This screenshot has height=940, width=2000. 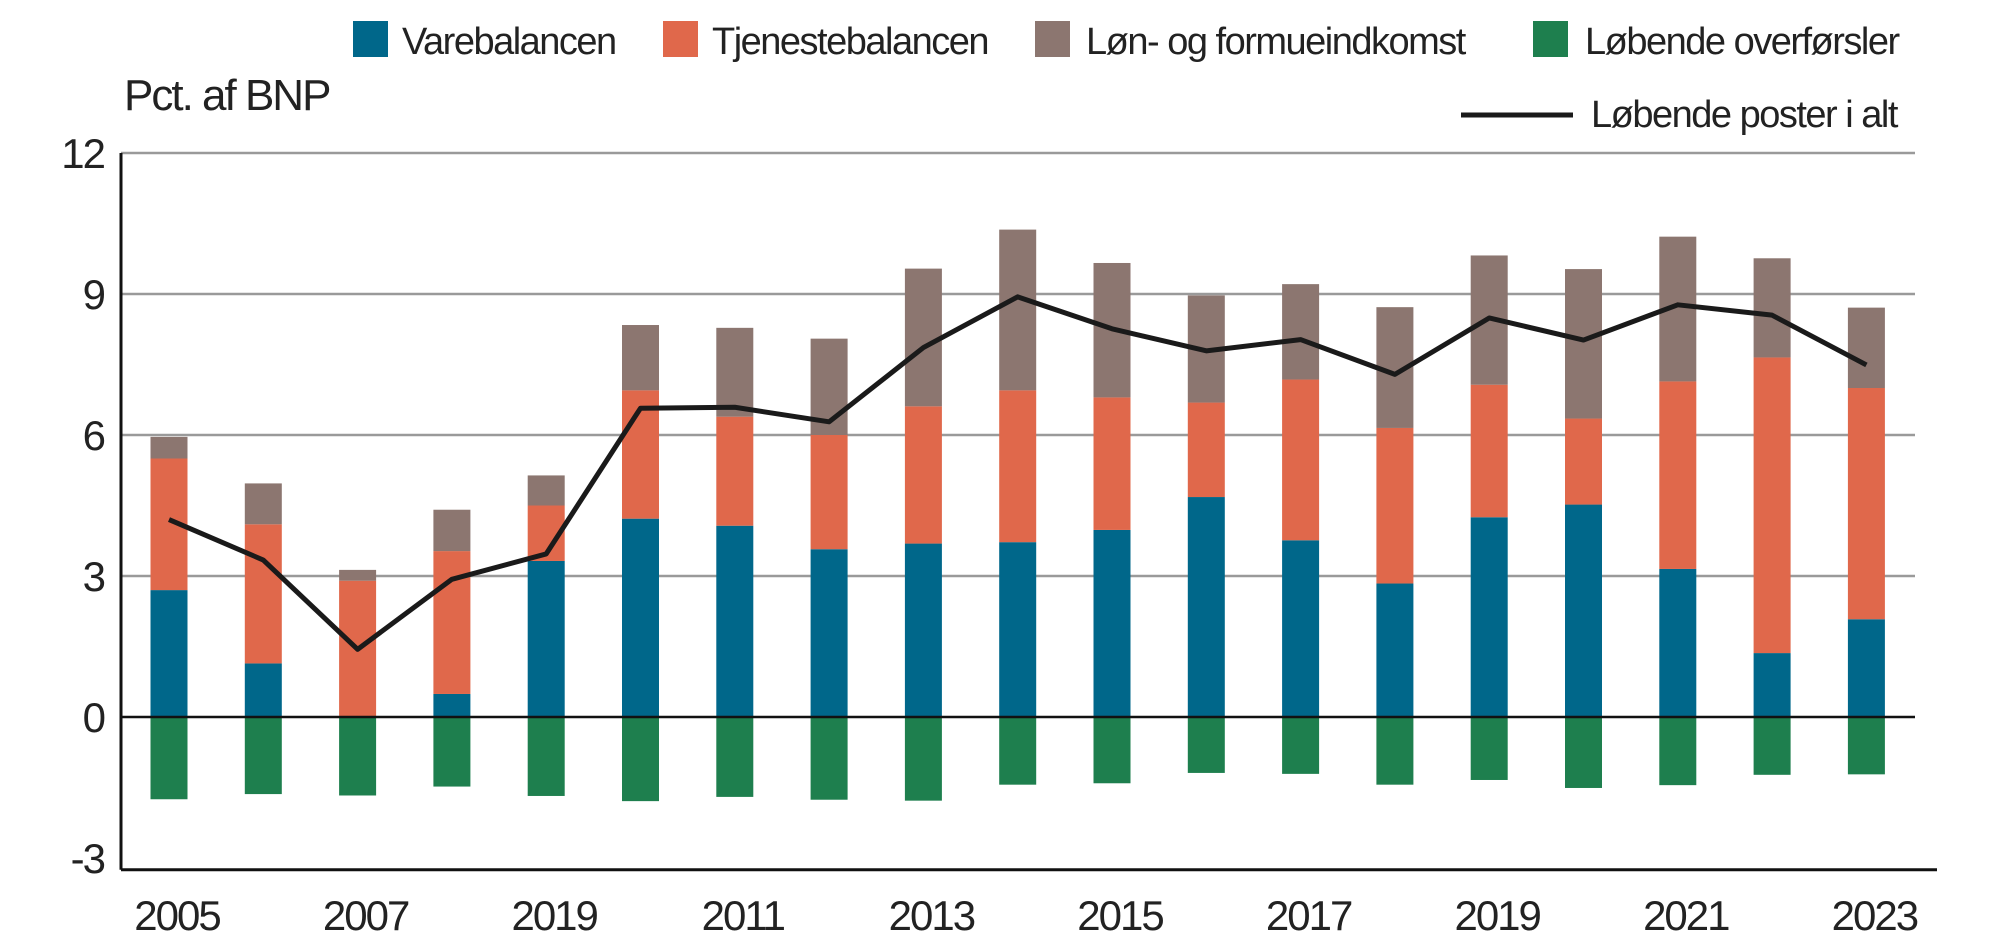 What do you see at coordinates (227, 95) in the screenshot?
I see `y-axis-label: Pct. af BNP` at bounding box center [227, 95].